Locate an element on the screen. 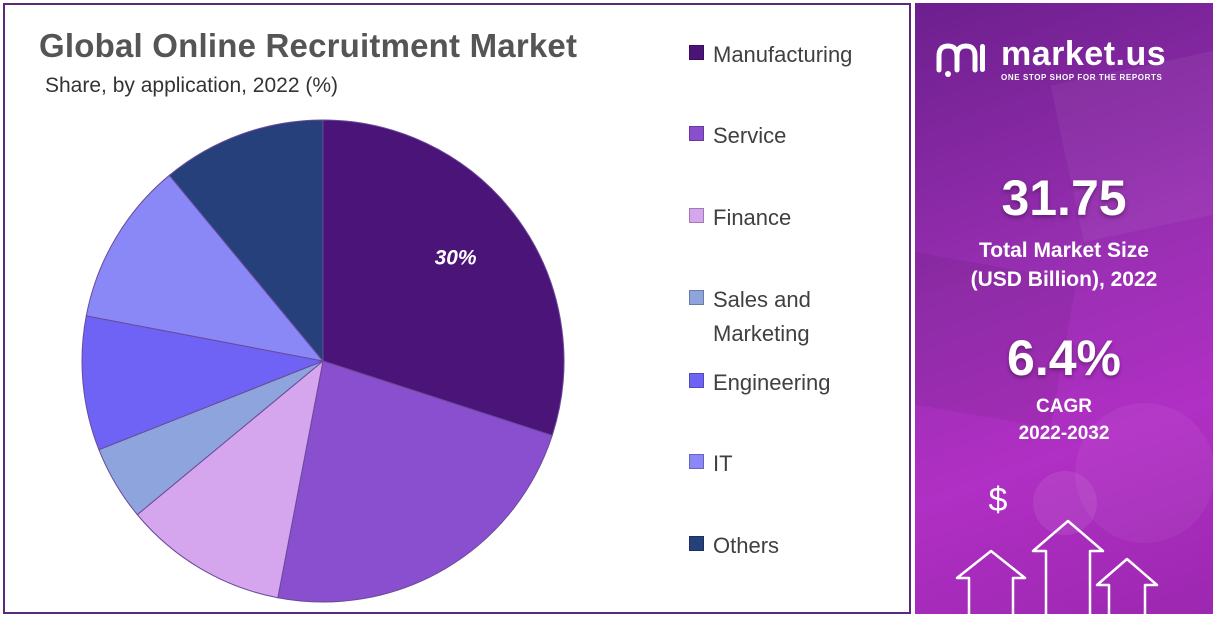 The width and height of the screenshot is (1216, 619). legend-label: Others is located at coordinates (746, 545).